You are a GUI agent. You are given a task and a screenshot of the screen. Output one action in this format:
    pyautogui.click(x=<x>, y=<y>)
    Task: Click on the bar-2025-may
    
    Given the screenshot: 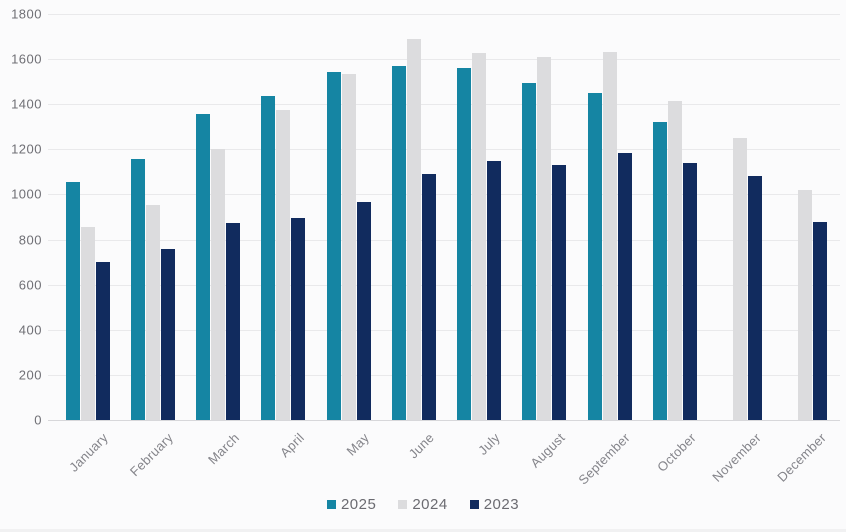 What is the action you would take?
    pyautogui.click(x=333, y=245)
    